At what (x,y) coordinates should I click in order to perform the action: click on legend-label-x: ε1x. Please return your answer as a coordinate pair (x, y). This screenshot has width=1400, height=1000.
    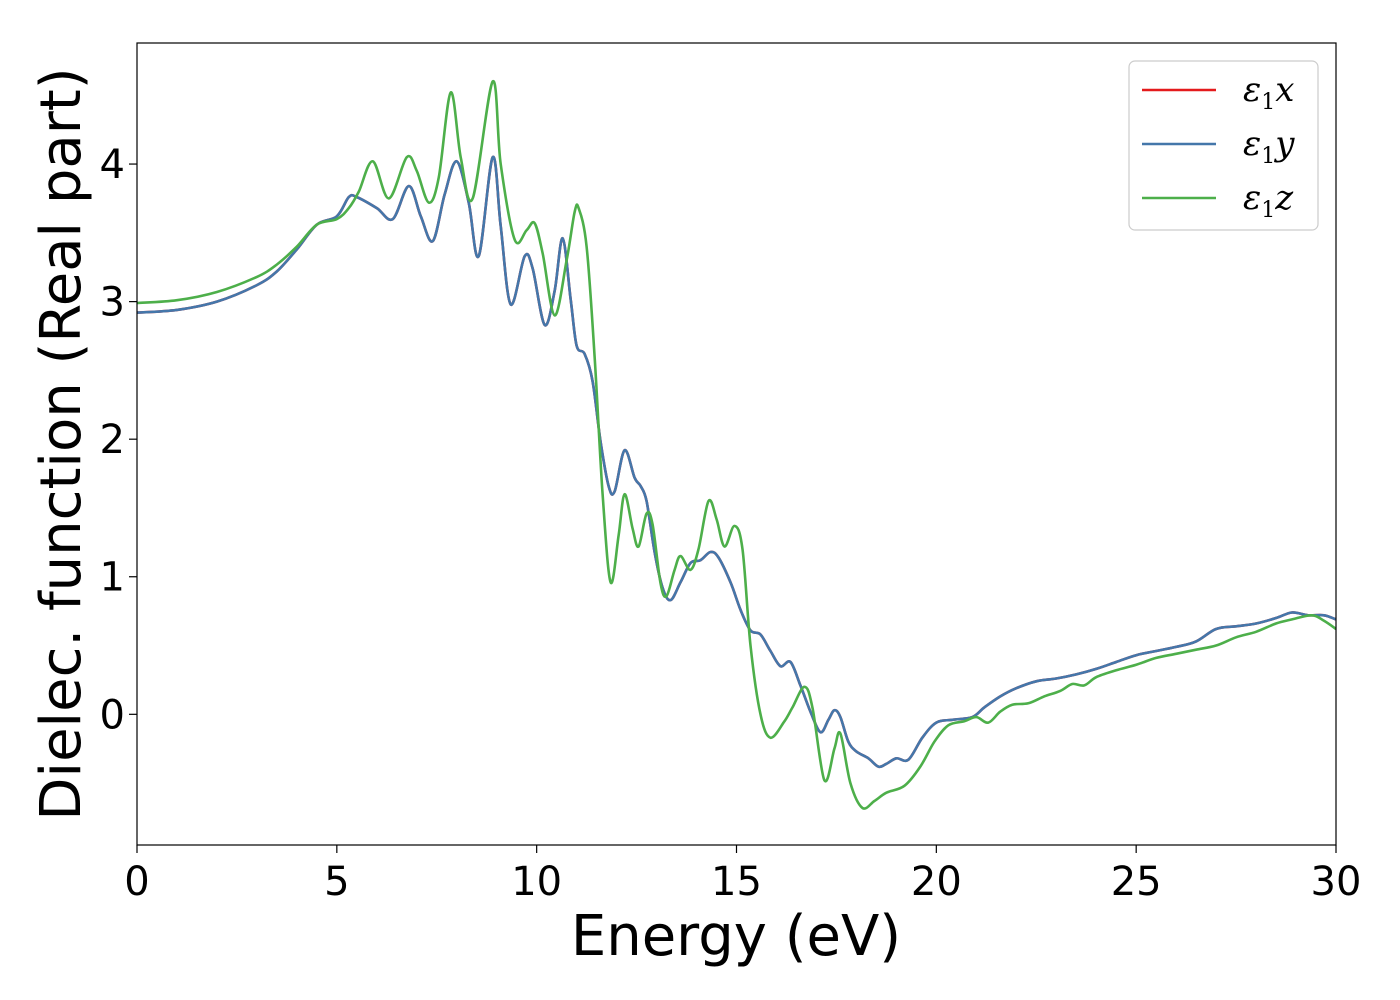
    Looking at the image, I should click on (1268, 92).